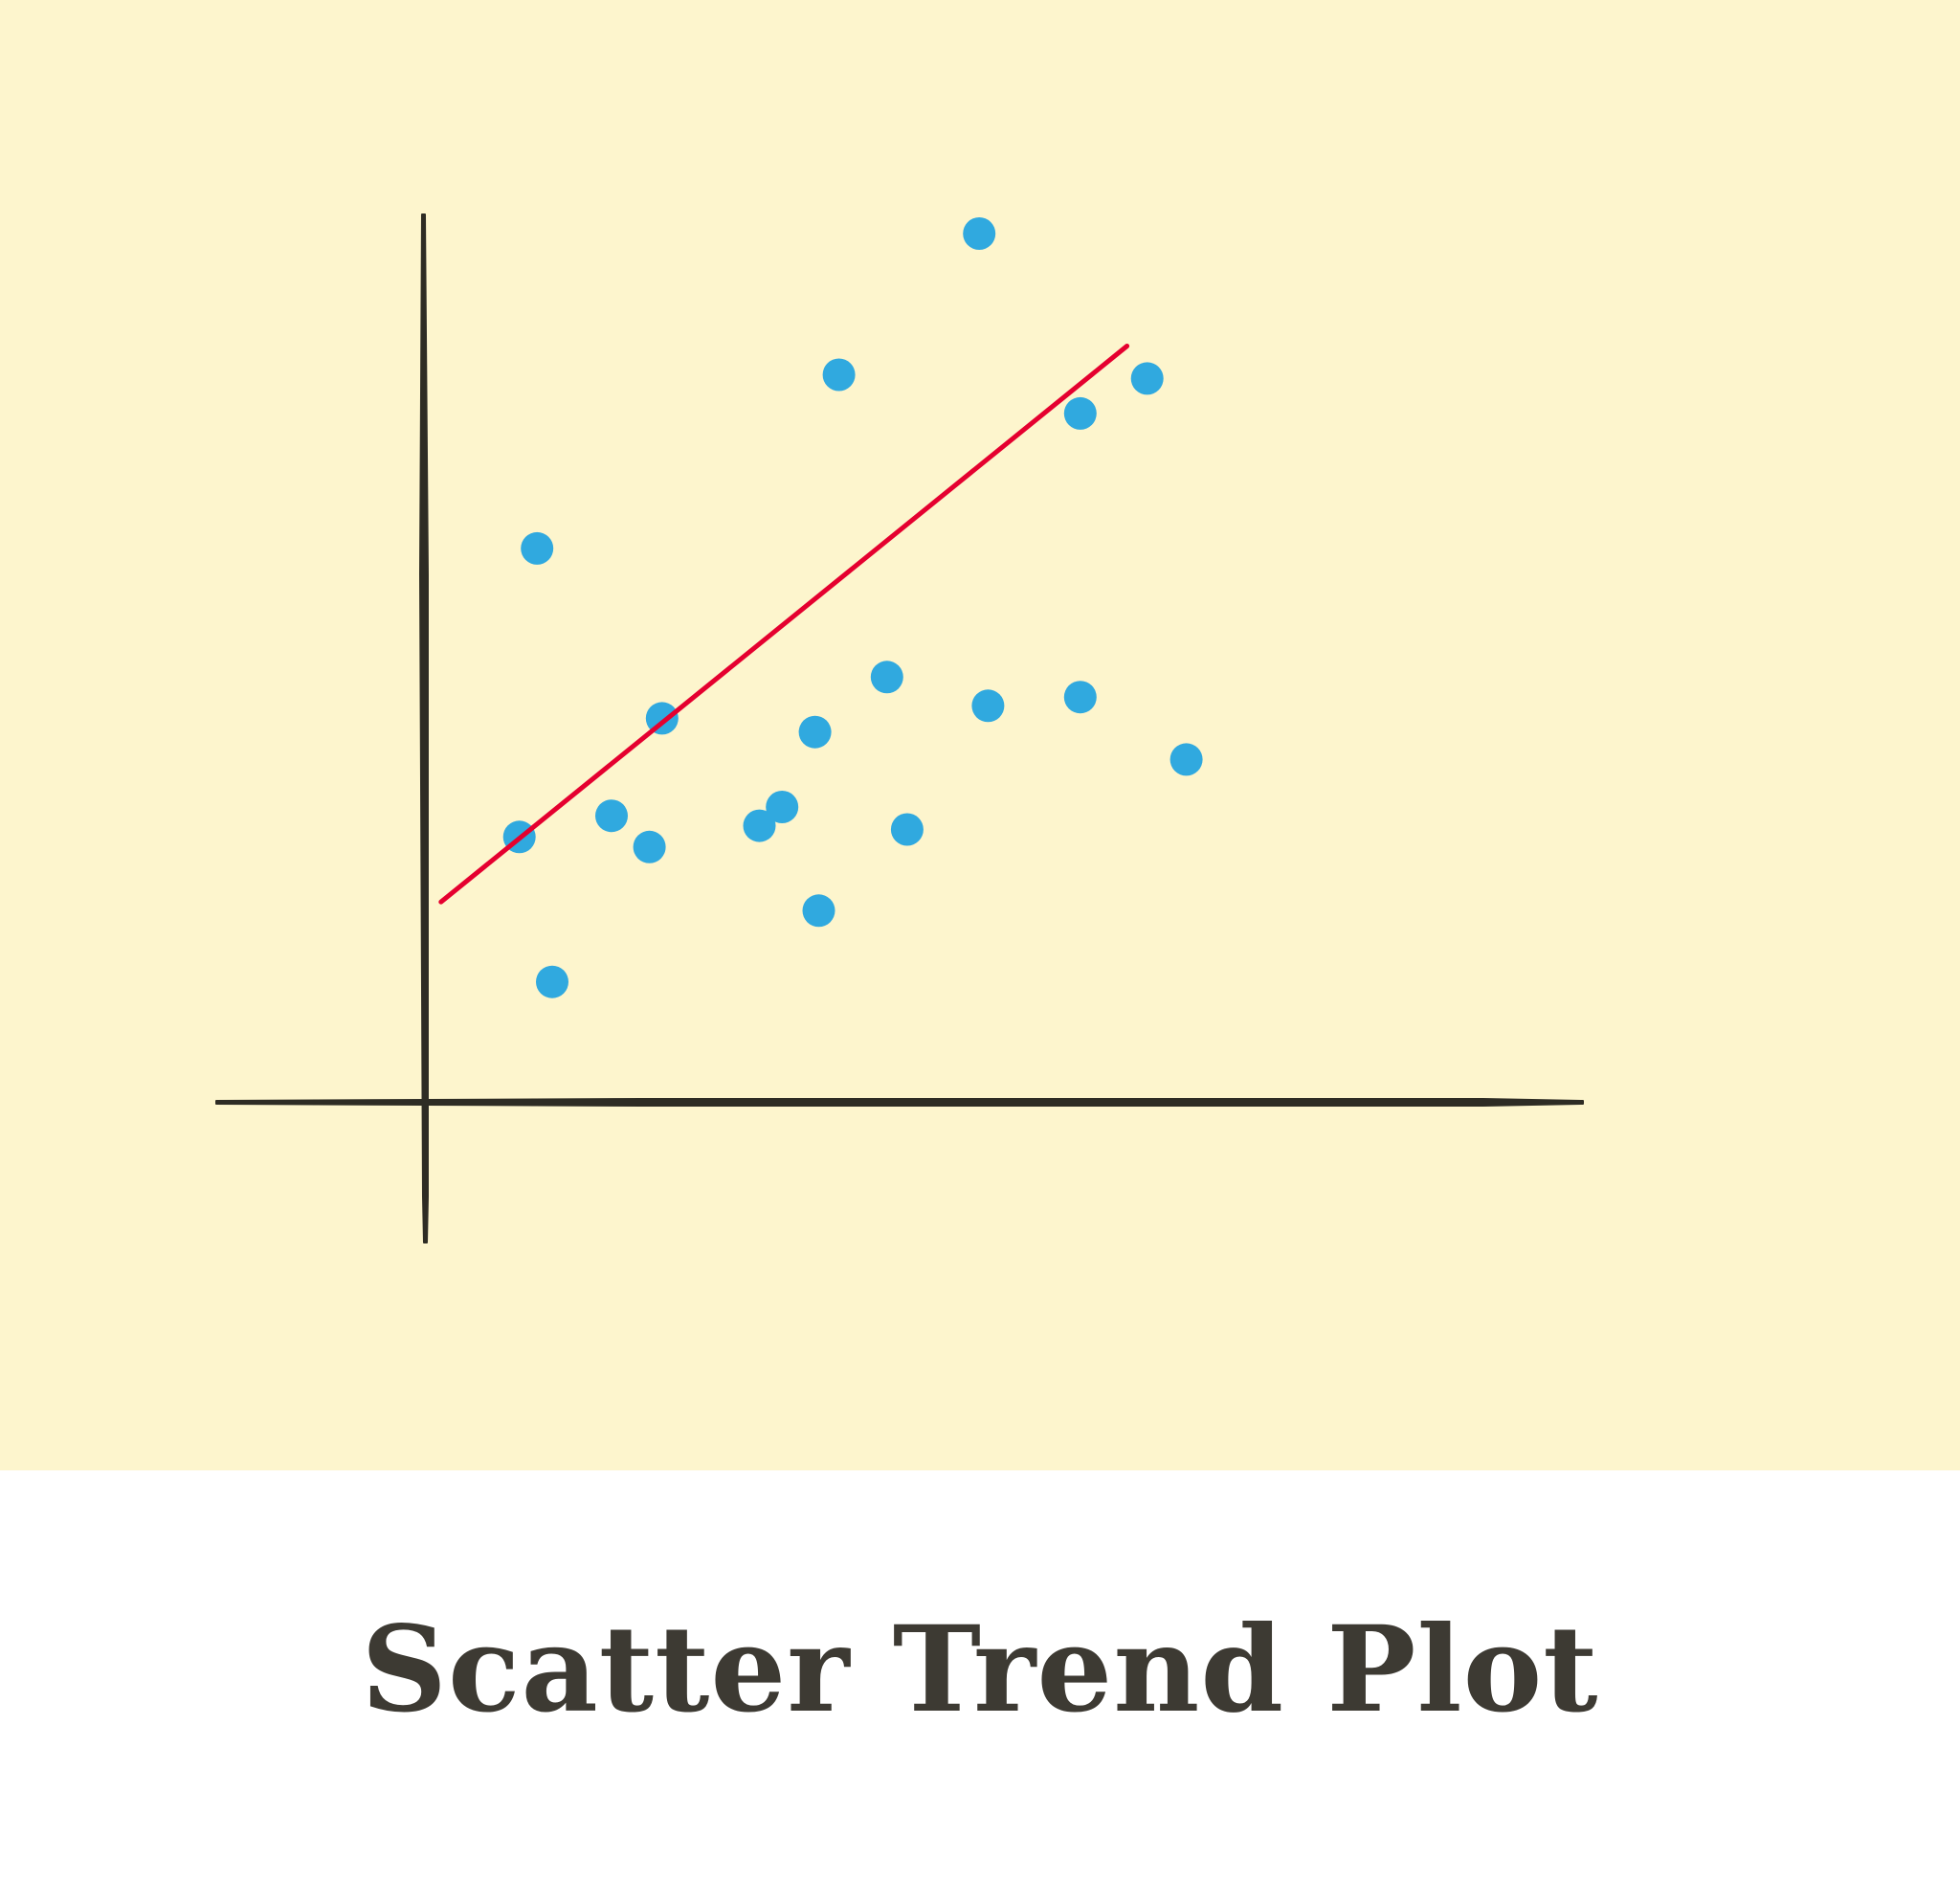  I want to click on trend-line, so click(784, 624).